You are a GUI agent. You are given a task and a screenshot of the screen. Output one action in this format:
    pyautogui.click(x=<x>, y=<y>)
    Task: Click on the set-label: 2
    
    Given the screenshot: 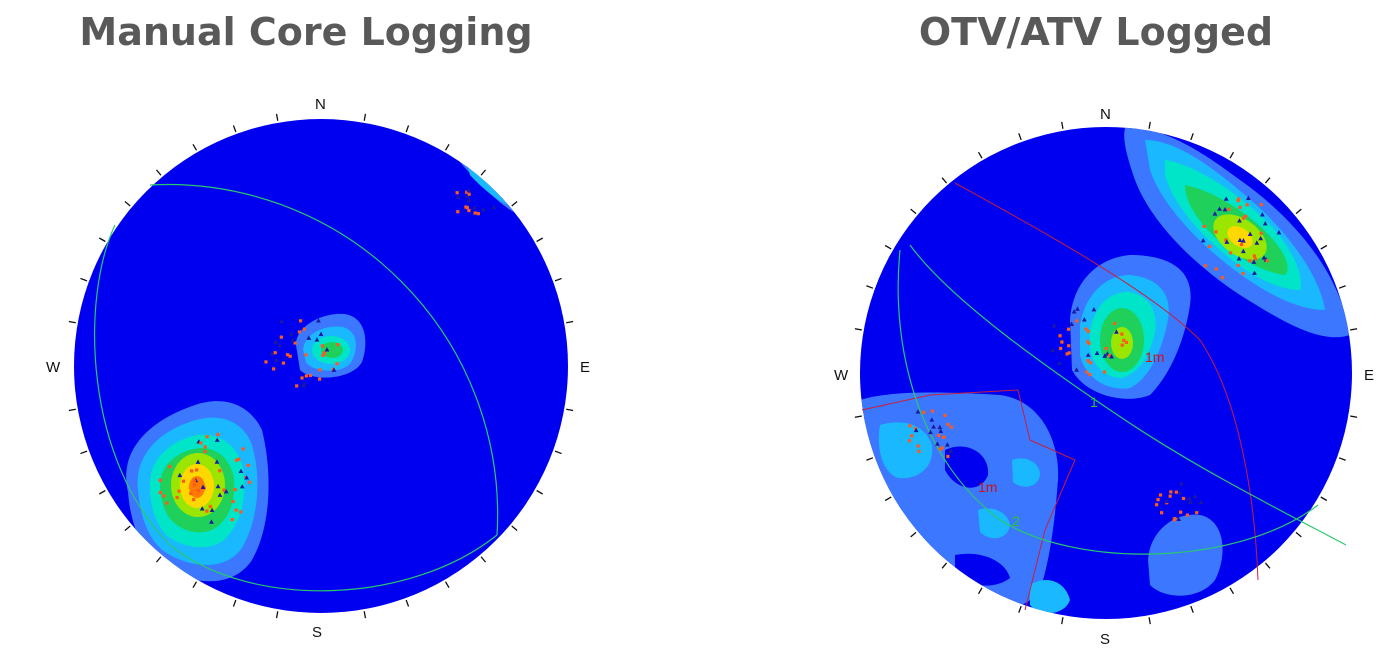 What is the action you would take?
    pyautogui.click(x=1016, y=521)
    